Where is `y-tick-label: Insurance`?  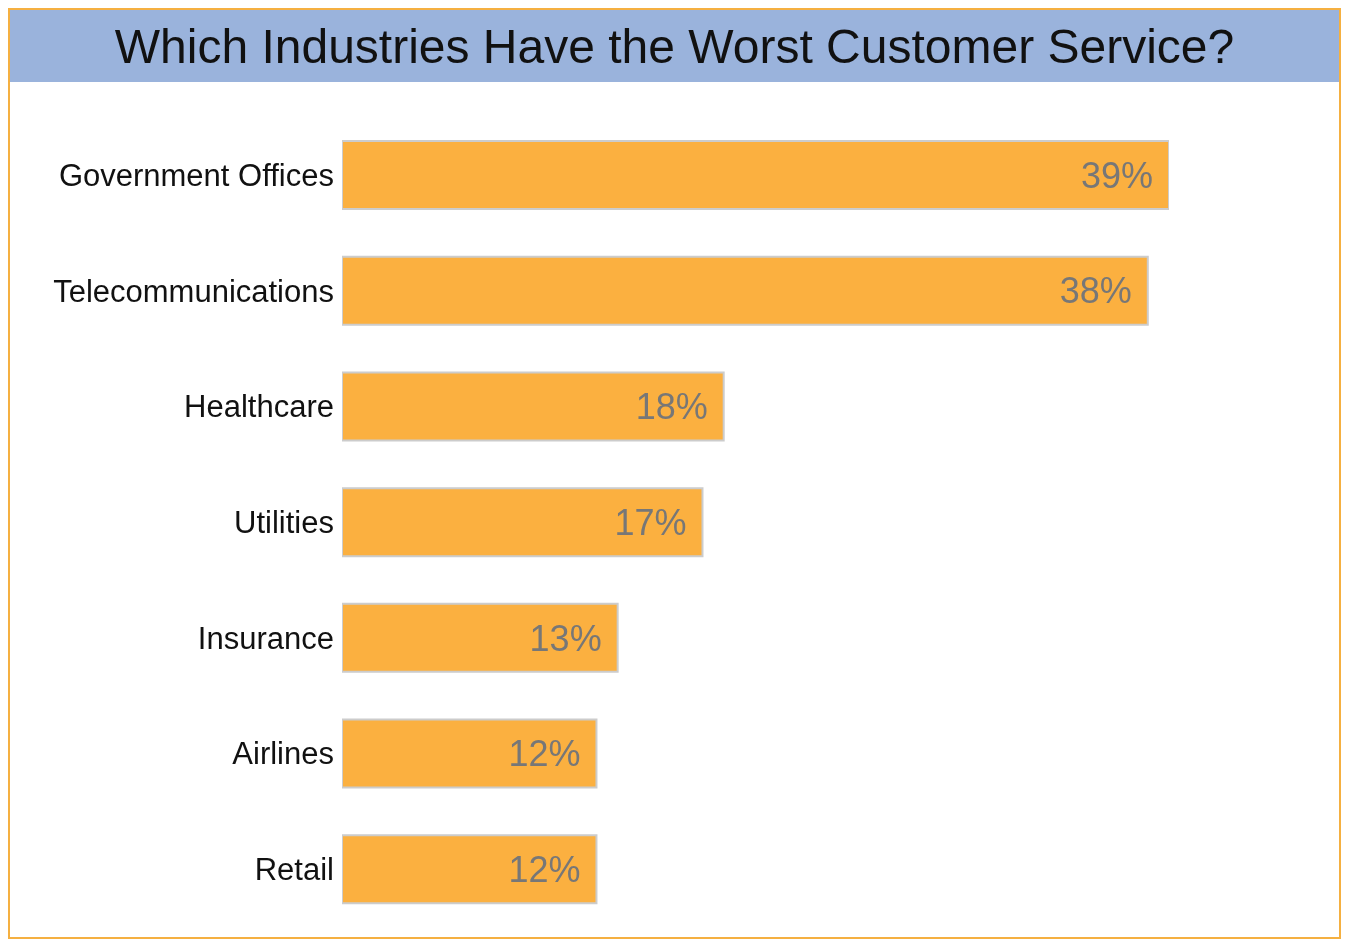
y-tick-label: Insurance is located at coordinates (265, 638).